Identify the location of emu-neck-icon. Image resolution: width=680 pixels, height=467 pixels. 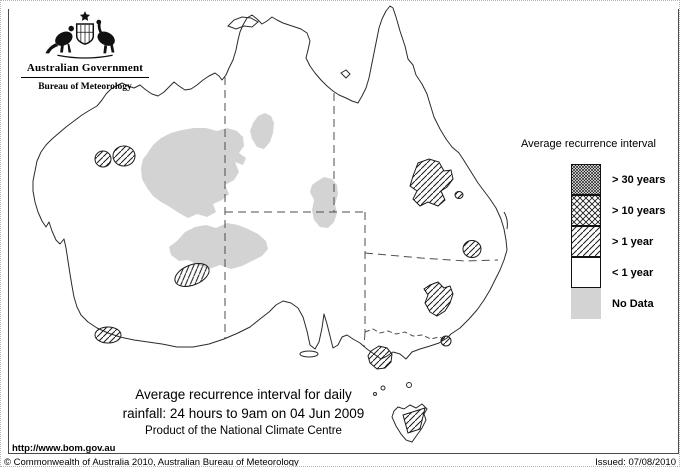
(100, 29).